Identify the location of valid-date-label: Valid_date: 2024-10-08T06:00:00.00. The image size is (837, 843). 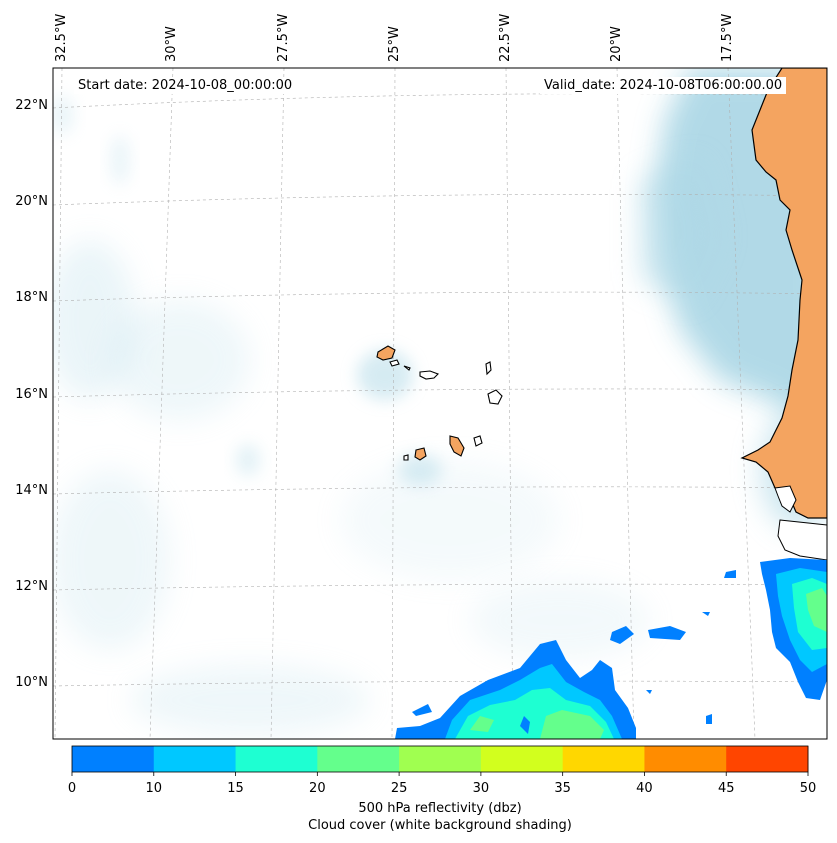
(663, 85).